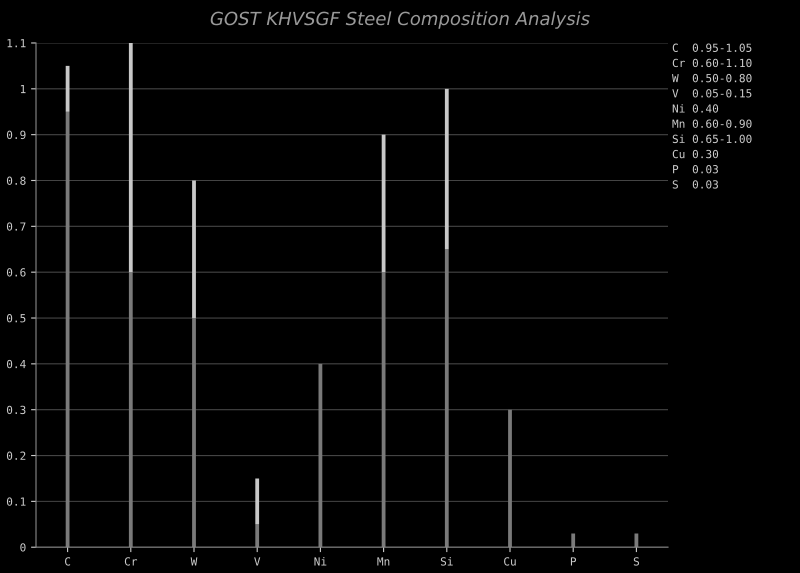  Describe the element at coordinates (16, 410) in the screenshot. I see `y-tick-label: 0.3` at that location.